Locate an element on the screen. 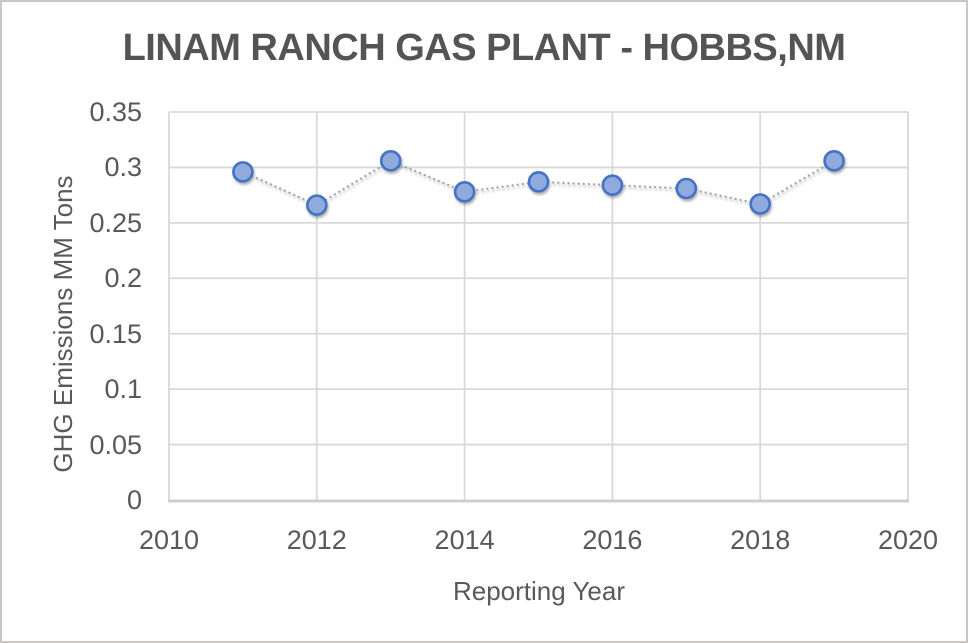  y-tick-label: 0.1 is located at coordinates (123, 389).